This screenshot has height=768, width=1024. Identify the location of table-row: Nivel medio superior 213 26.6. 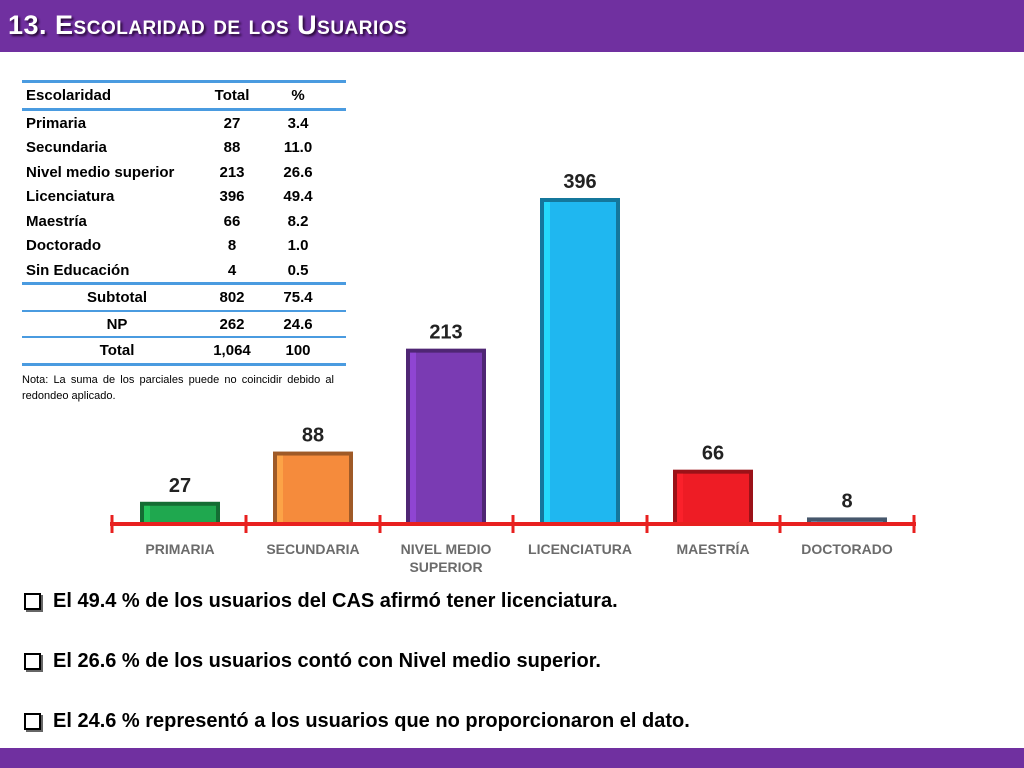
(184, 172).